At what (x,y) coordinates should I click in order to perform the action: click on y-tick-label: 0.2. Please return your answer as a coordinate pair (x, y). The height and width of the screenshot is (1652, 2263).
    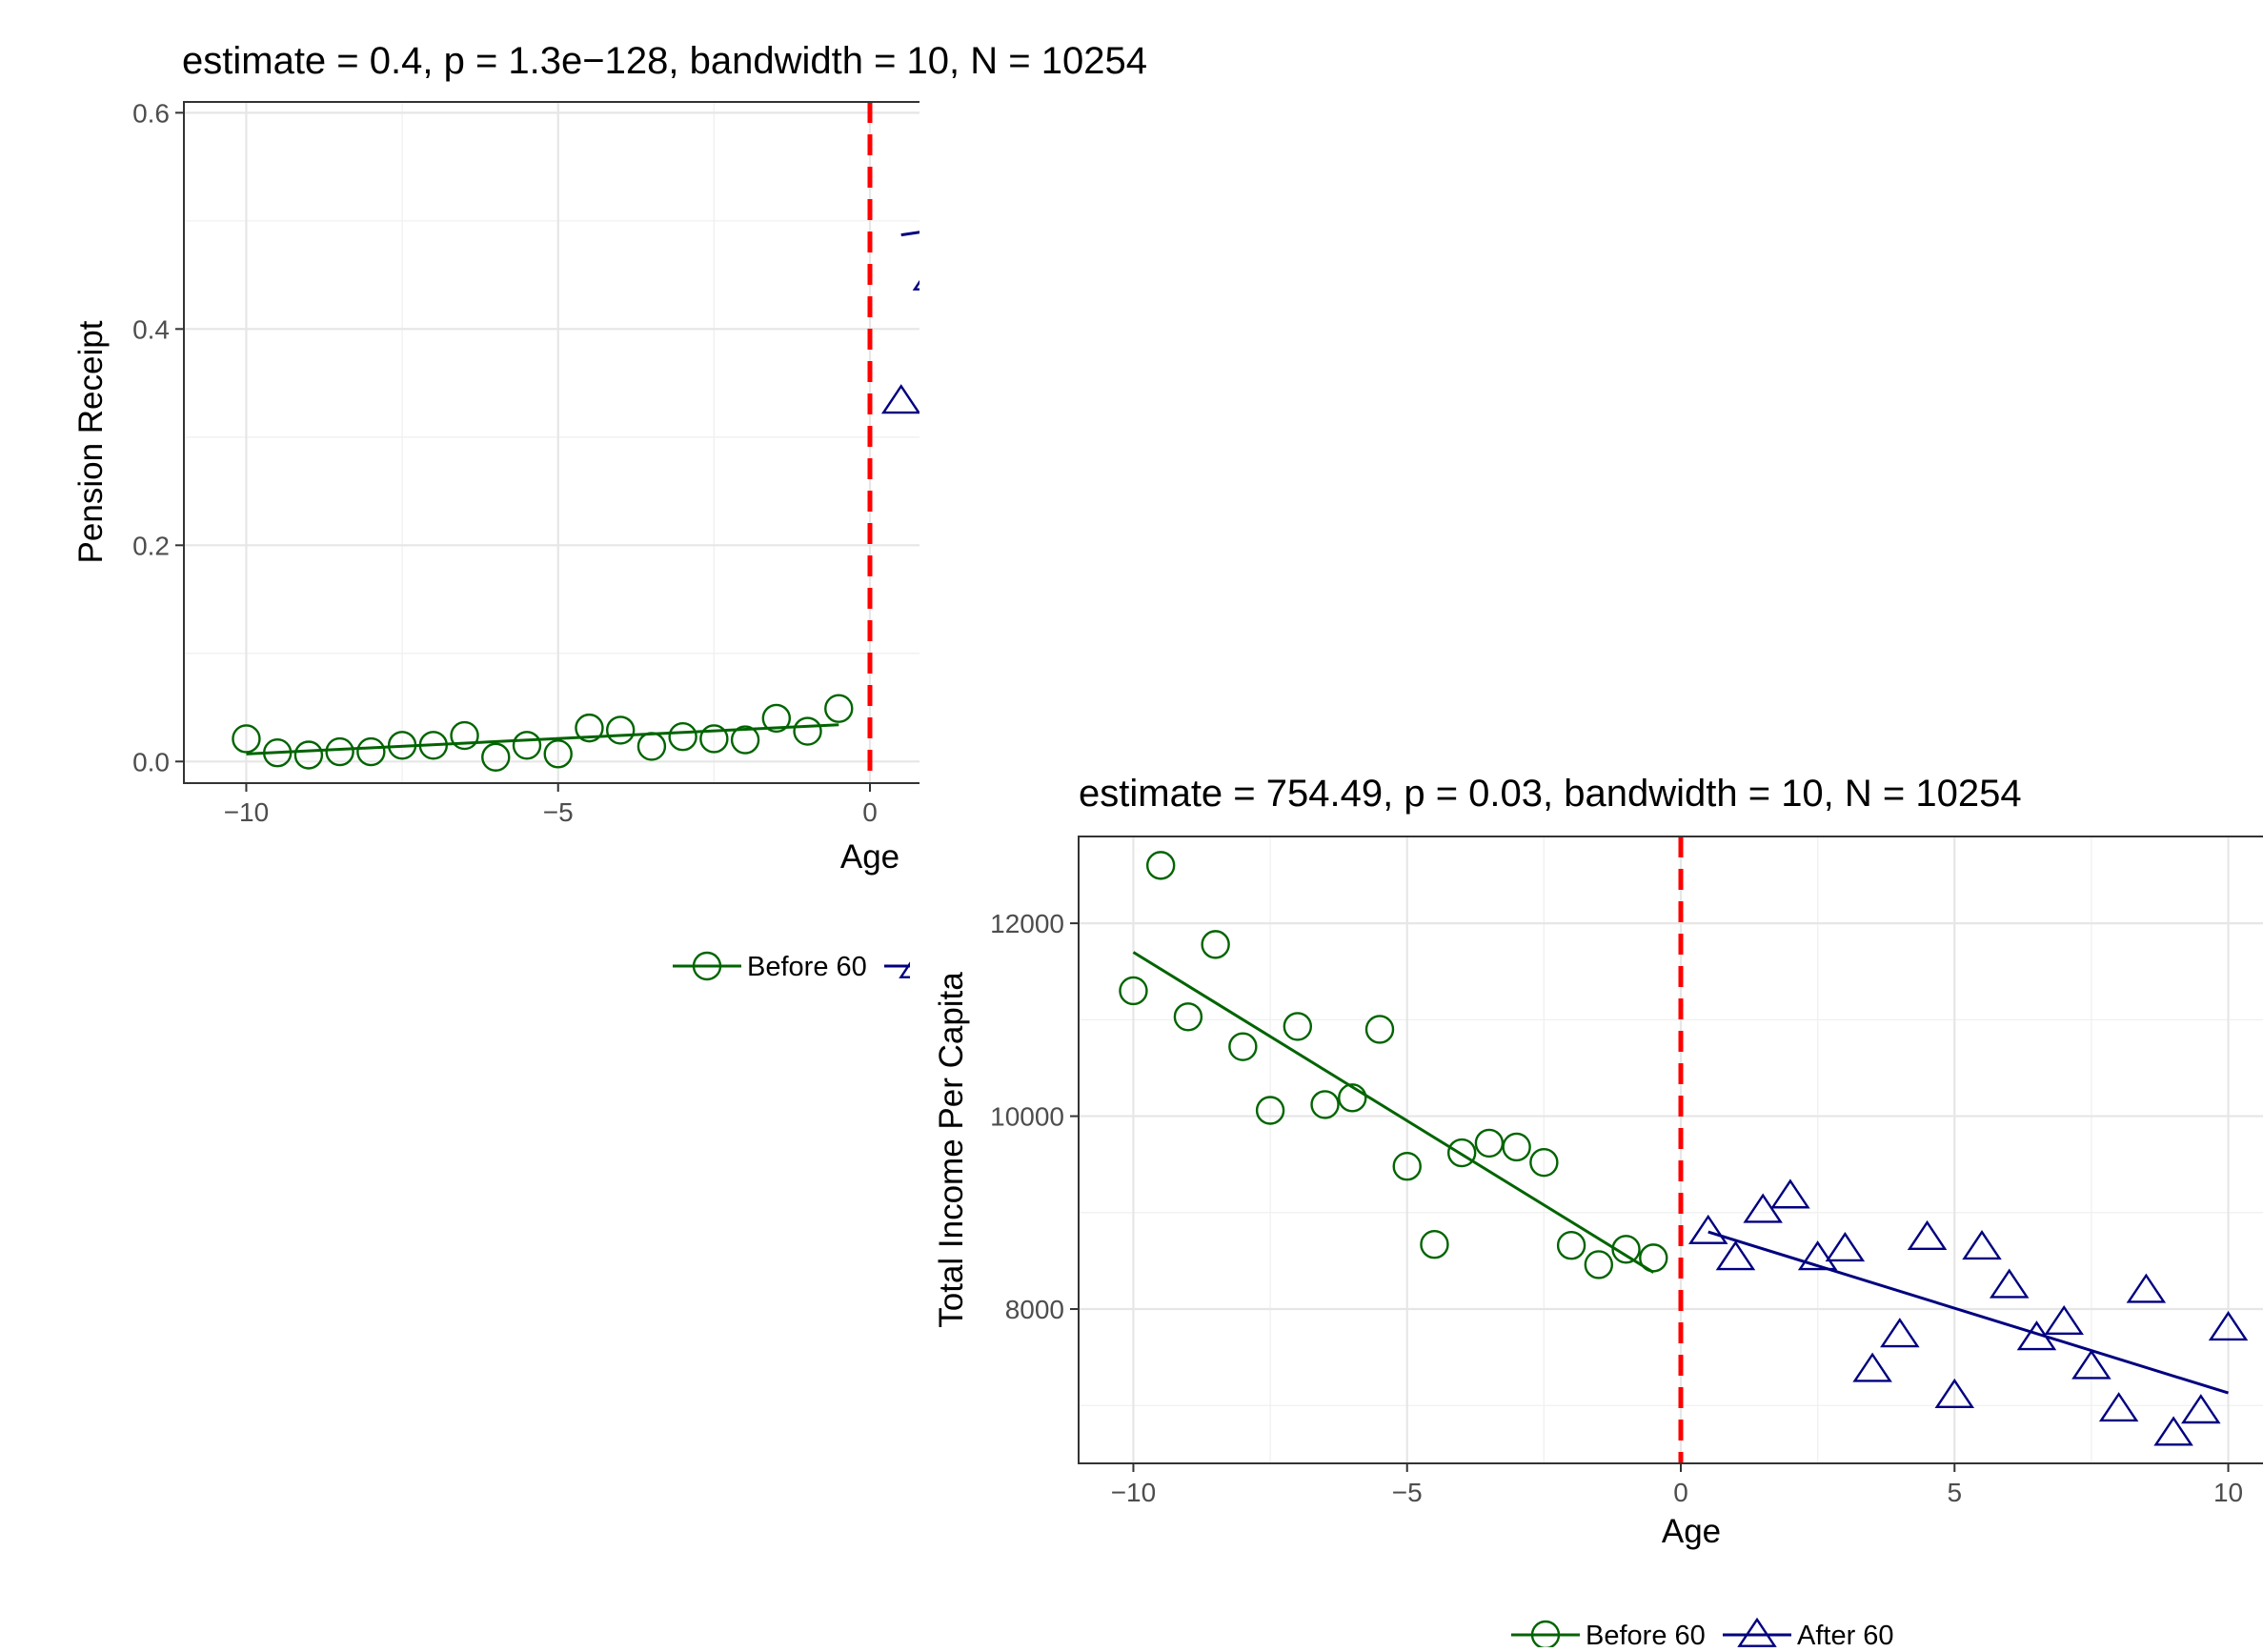
    Looking at the image, I should click on (151, 545).